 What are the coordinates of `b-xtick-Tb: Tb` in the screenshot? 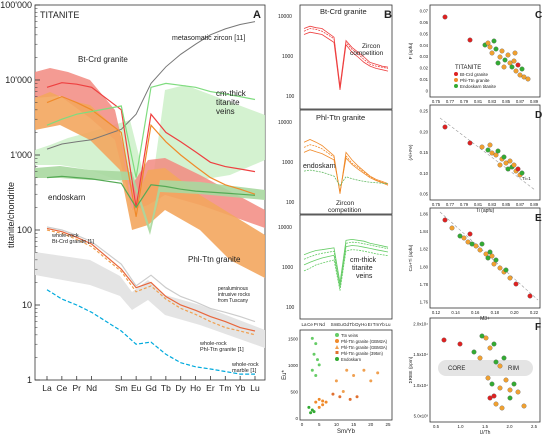 It's located at (352, 324).